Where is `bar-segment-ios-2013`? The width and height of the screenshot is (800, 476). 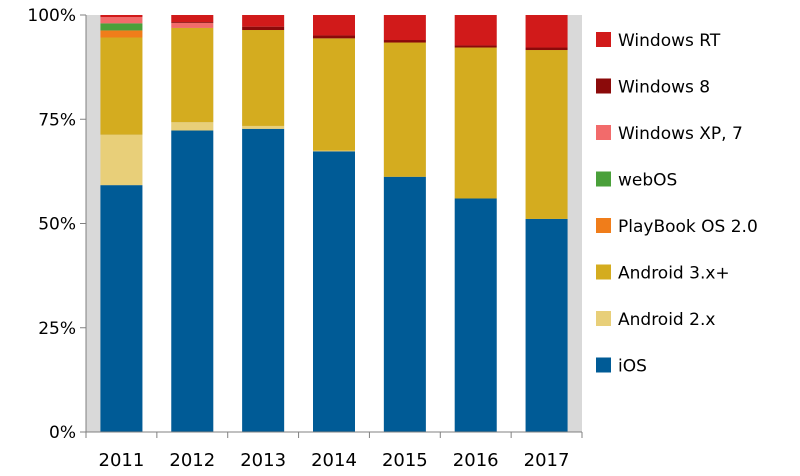 bar-segment-ios-2013 is located at coordinates (263, 280).